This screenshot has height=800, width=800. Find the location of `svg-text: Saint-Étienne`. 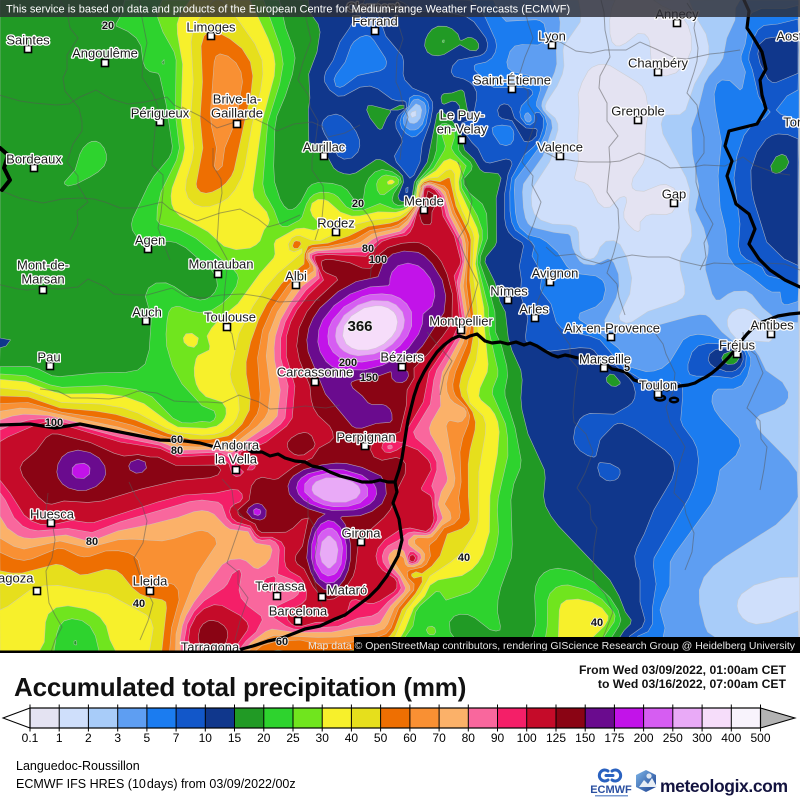

svg-text: Saint-Étienne is located at coordinates (512, 80).